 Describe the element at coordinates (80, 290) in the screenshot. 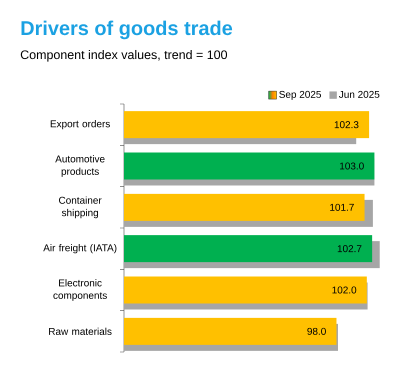

I see `y-tick-label: Electronic components` at that location.